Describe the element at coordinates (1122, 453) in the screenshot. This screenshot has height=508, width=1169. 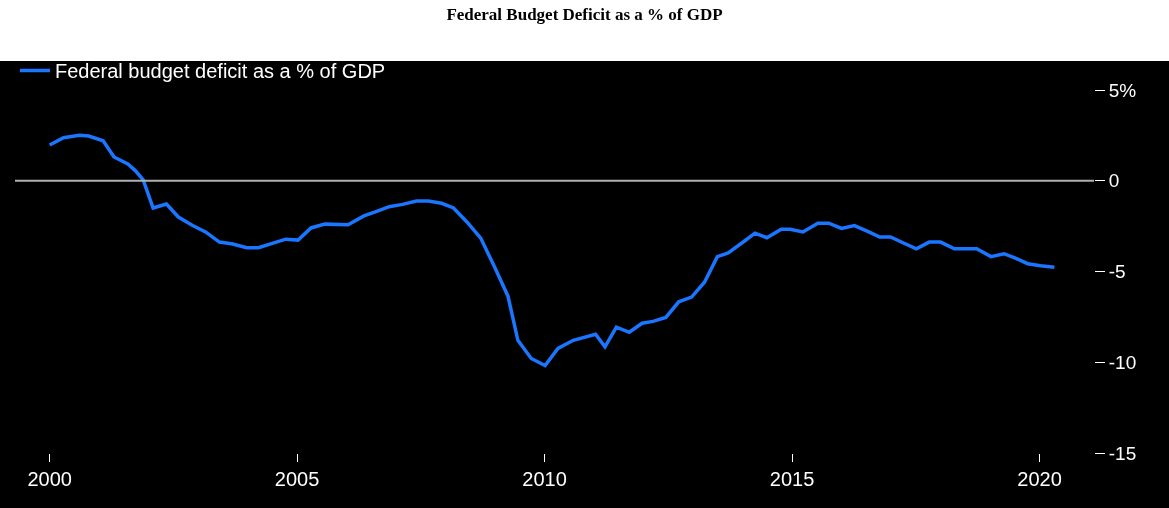
I see `y-tick-label: -15` at that location.